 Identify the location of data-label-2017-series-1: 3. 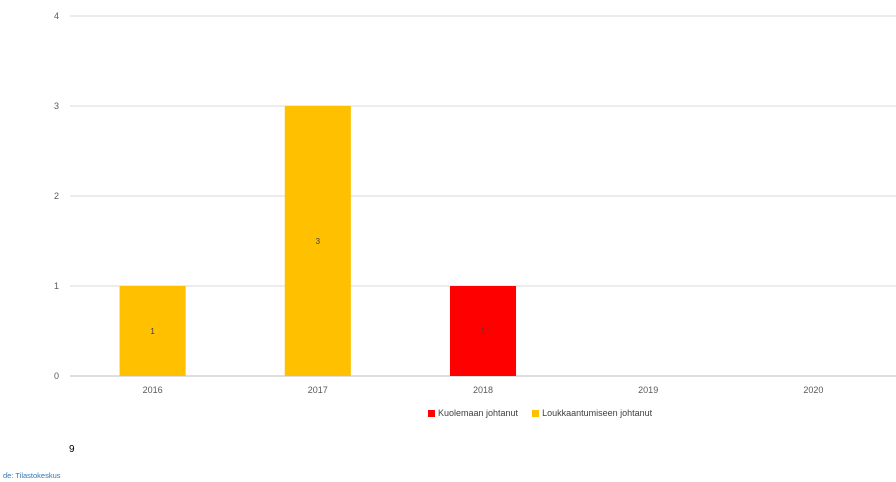
(318, 241).